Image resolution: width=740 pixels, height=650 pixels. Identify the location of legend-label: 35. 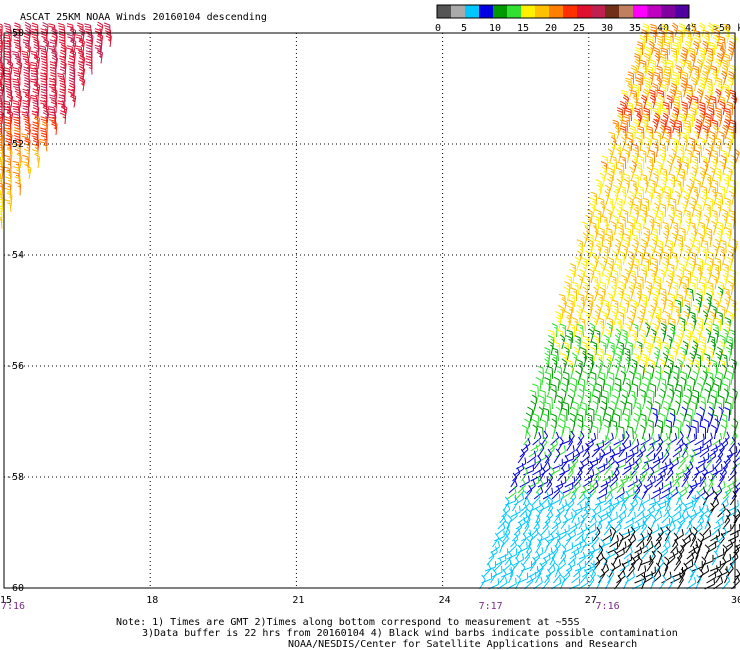
(635, 28).